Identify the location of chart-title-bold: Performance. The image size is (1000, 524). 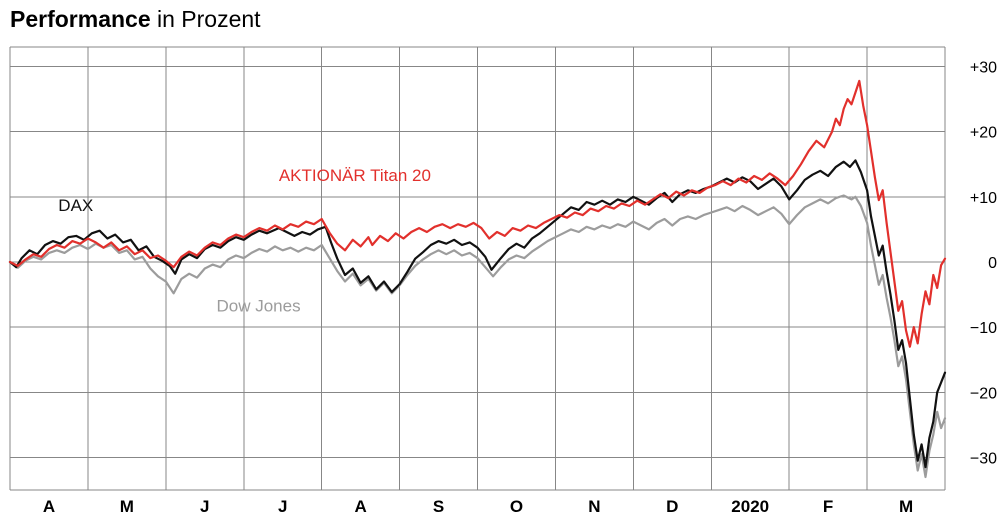
(80, 19).